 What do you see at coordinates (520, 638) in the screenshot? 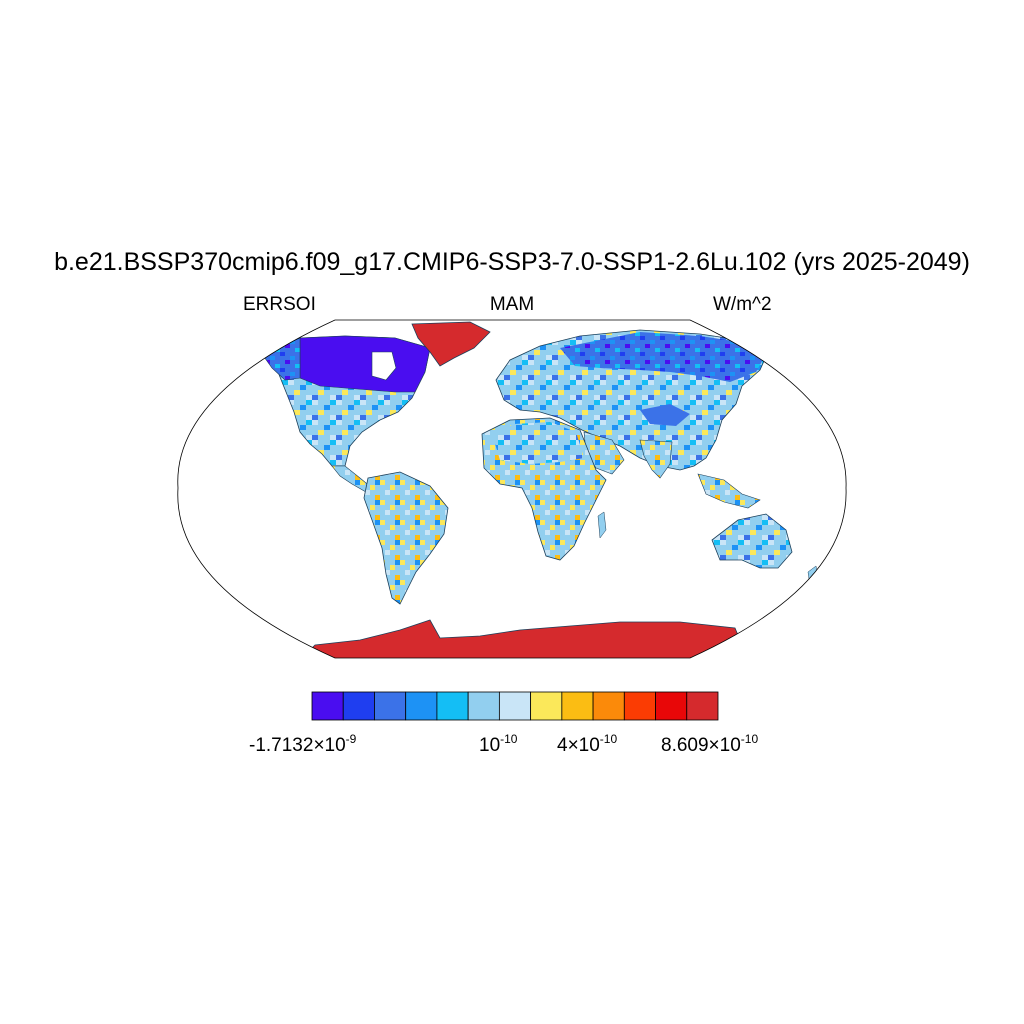
I see `antarctica` at bounding box center [520, 638].